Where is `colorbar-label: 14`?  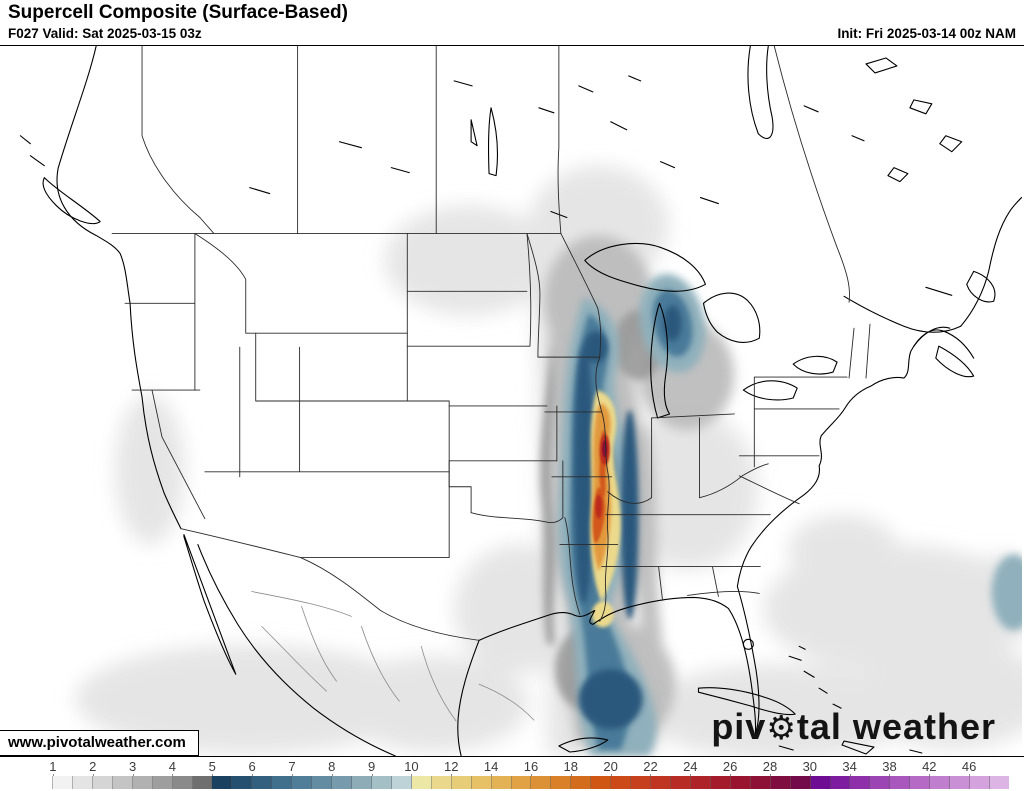
colorbar-label: 14 is located at coordinates (491, 766).